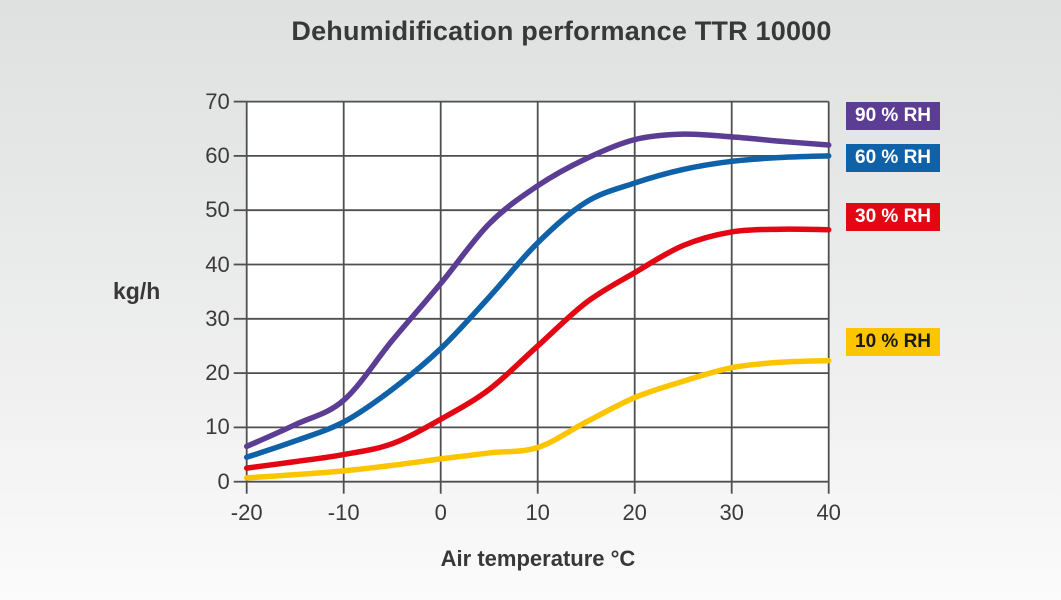  I want to click on y-tick-label: 0, so click(223, 481).